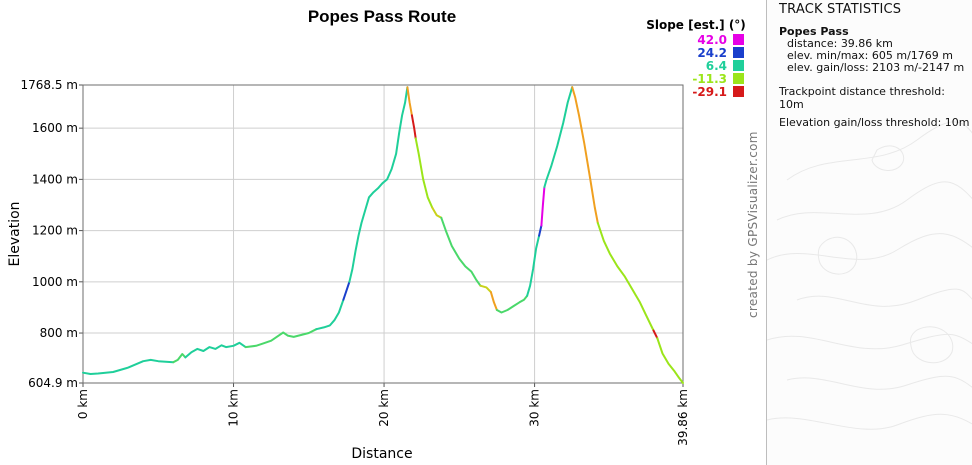  What do you see at coordinates (716, 66) in the screenshot?
I see `legend-label: 6.4` at bounding box center [716, 66].